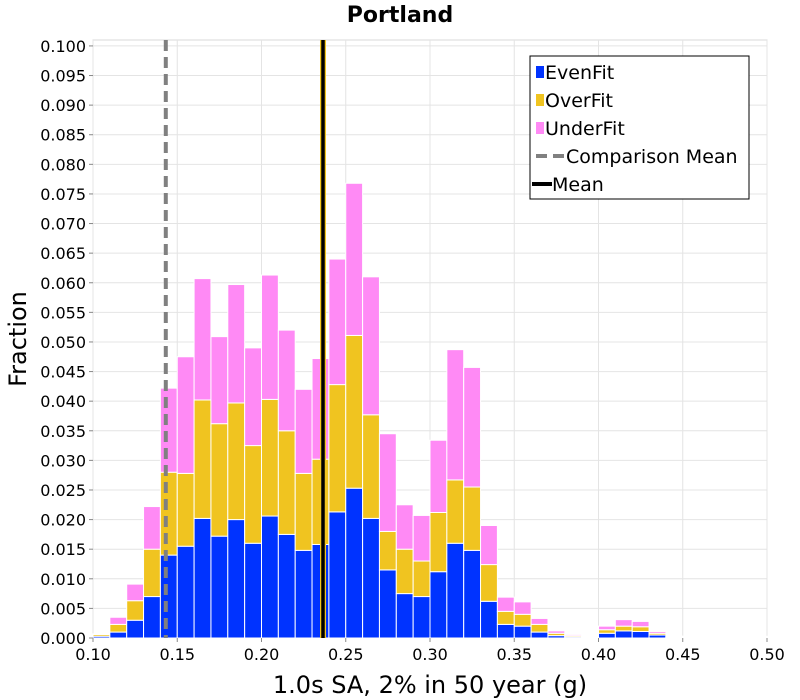 This screenshot has width=800, height=700. What do you see at coordinates (599, 654) in the screenshot?
I see `x-tick-label: 0.40` at bounding box center [599, 654].